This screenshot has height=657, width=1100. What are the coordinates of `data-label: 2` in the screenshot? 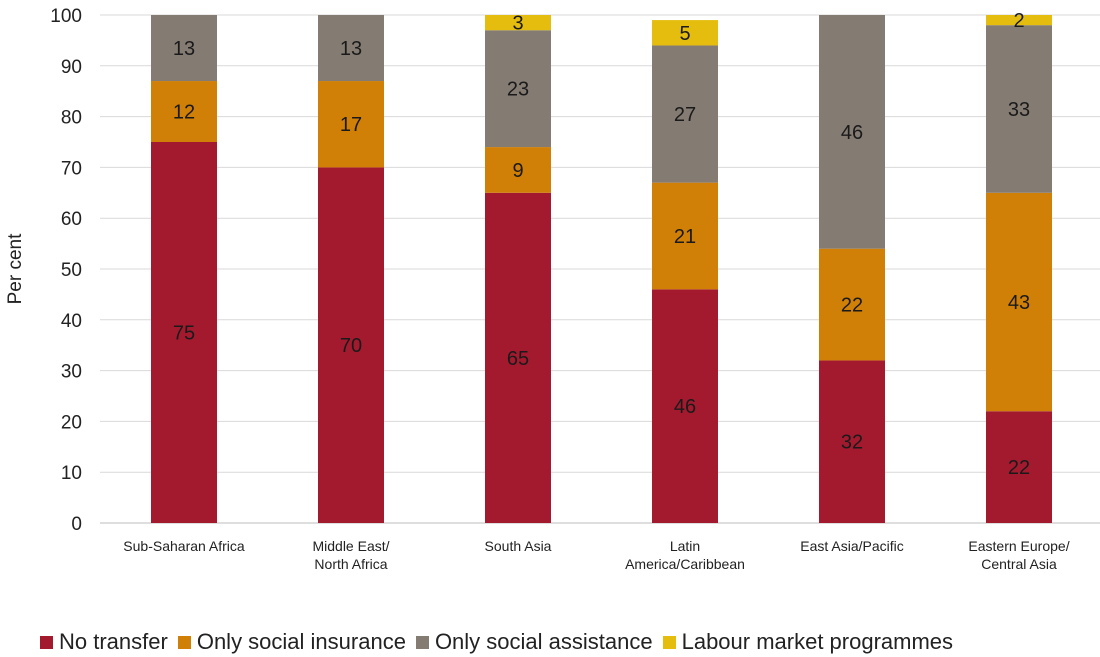 It's located at (1018, 21).